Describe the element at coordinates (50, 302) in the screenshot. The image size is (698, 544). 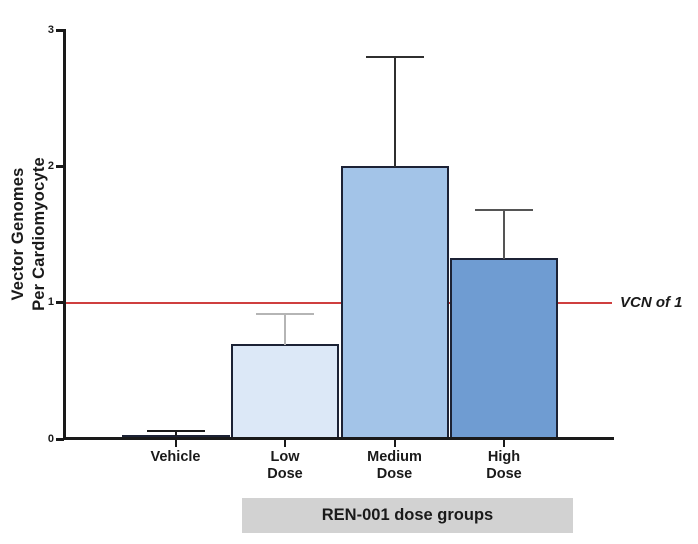
I see `y-tick-label-1: 1` at that location.